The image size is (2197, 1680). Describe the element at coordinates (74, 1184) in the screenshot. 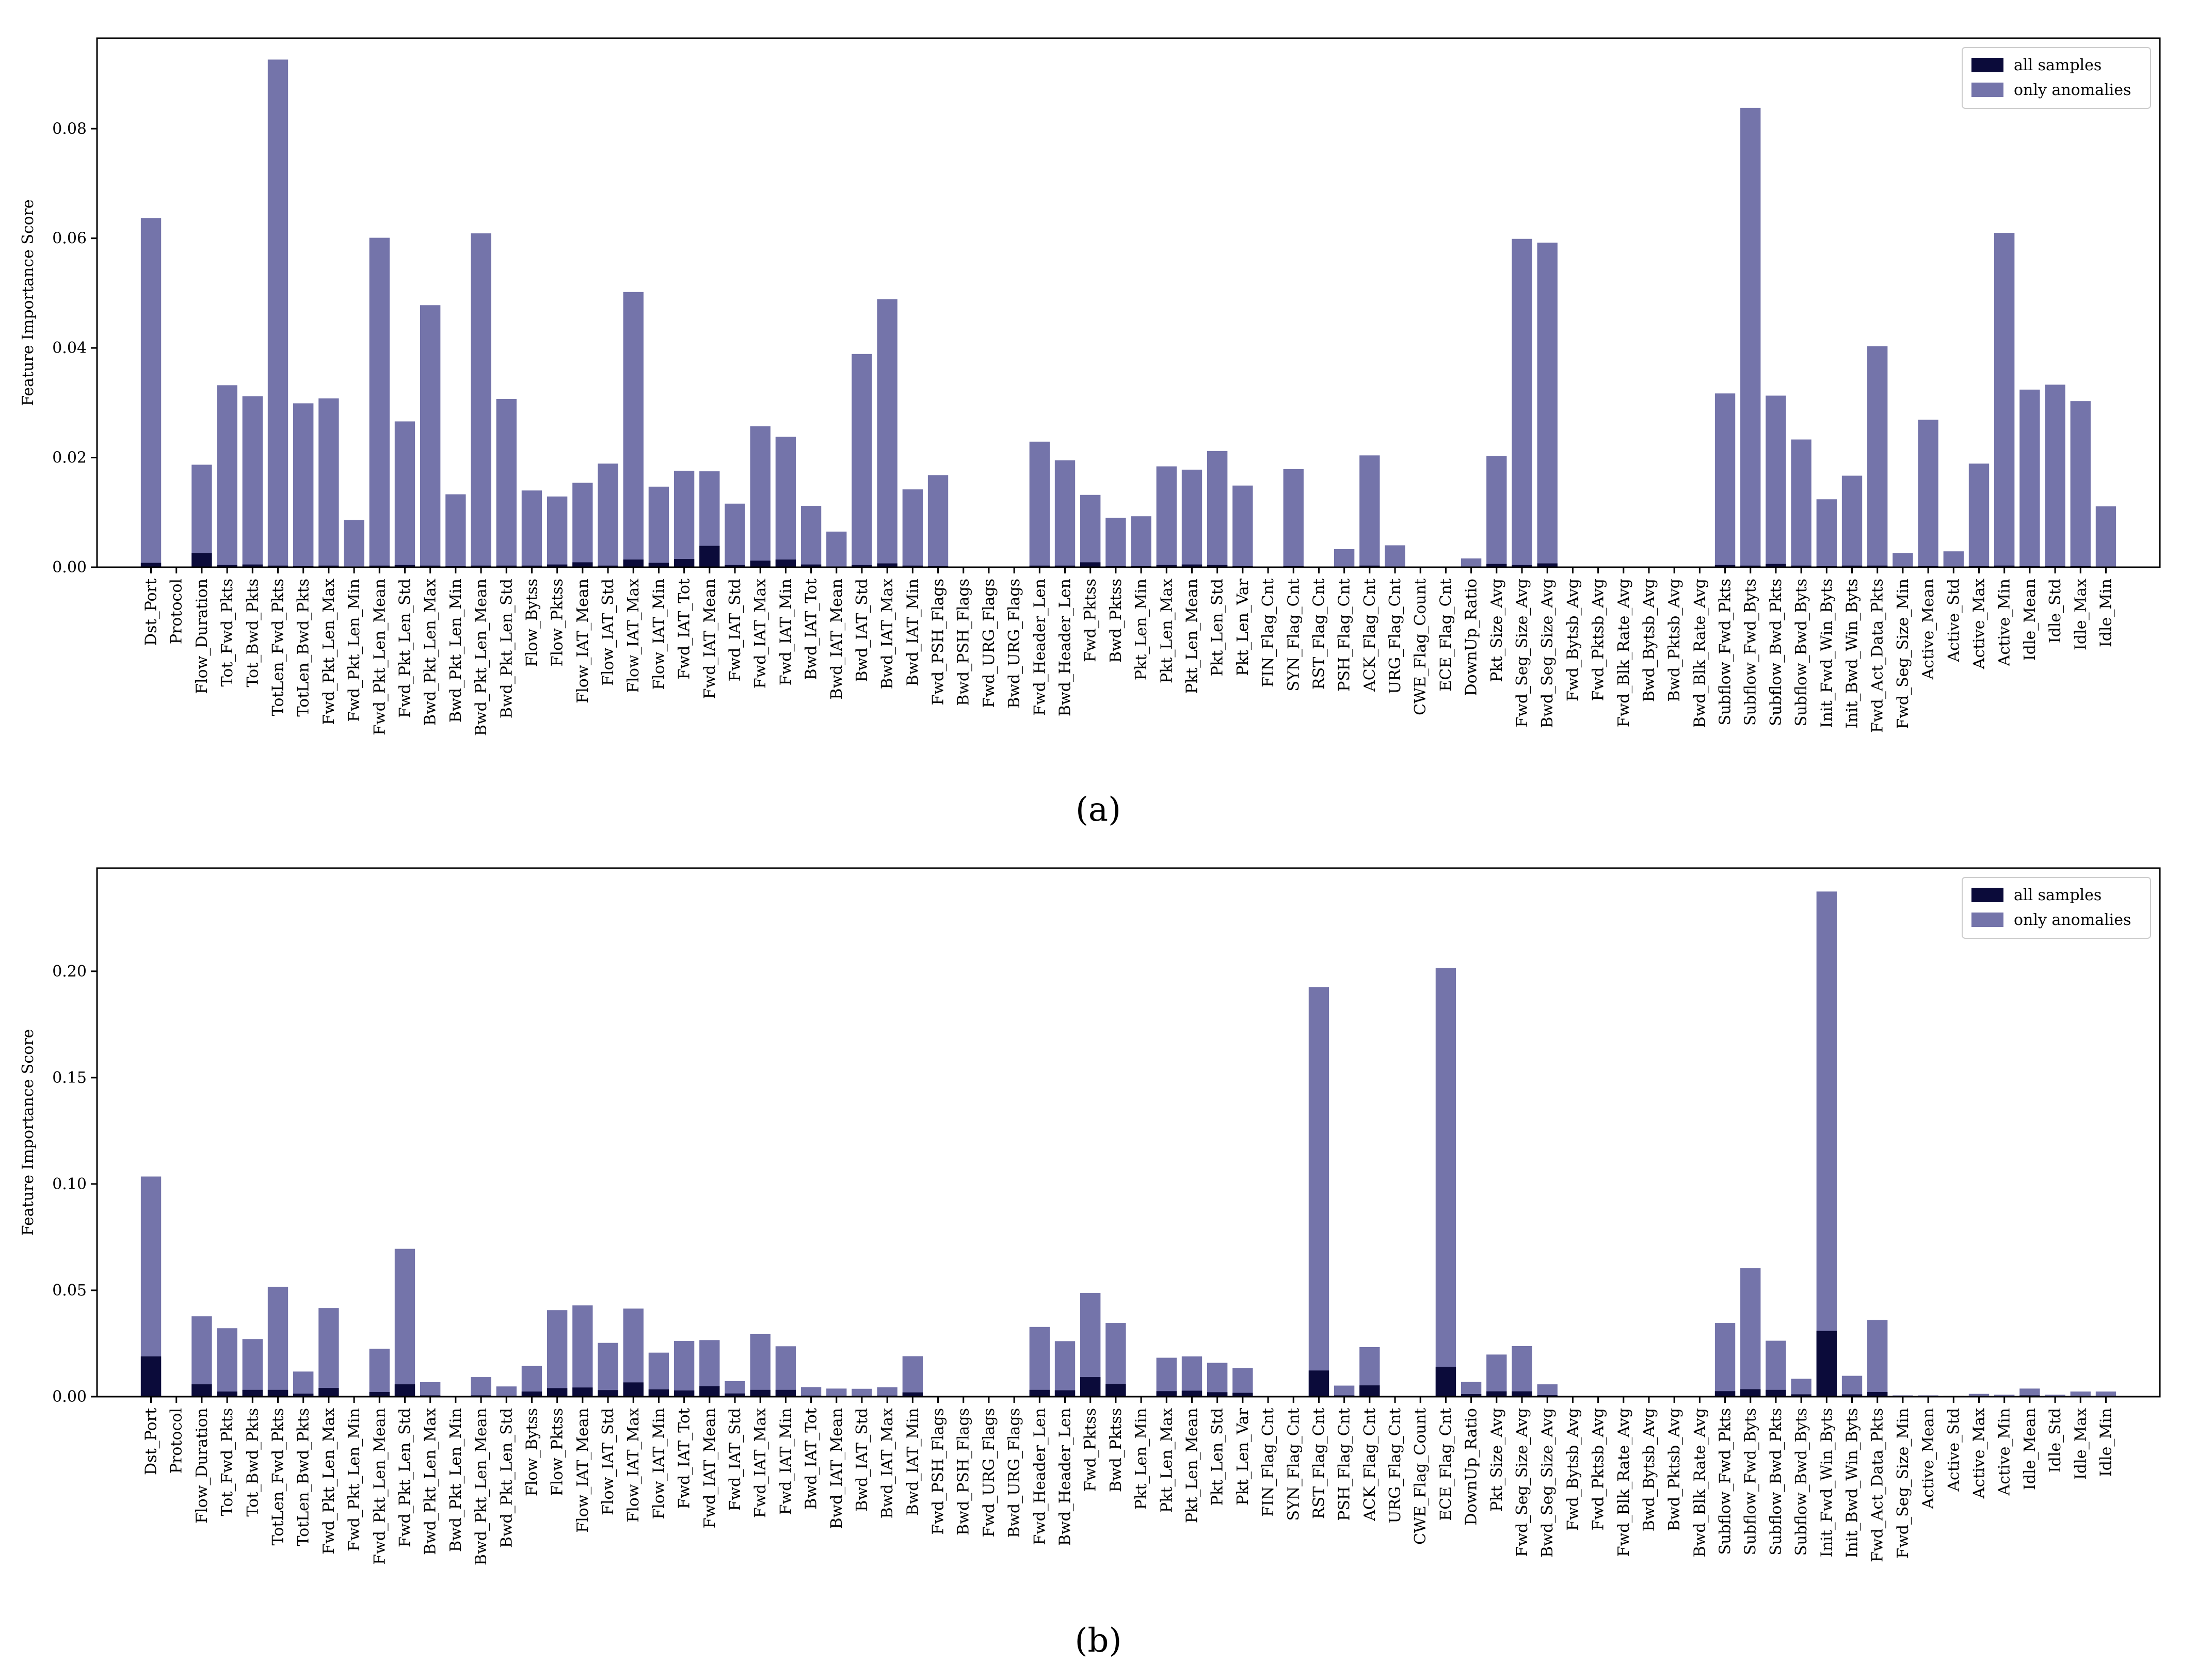

I see `y-axis-ticks: 0.00 0.05 0.10 0.15 0.20` at that location.